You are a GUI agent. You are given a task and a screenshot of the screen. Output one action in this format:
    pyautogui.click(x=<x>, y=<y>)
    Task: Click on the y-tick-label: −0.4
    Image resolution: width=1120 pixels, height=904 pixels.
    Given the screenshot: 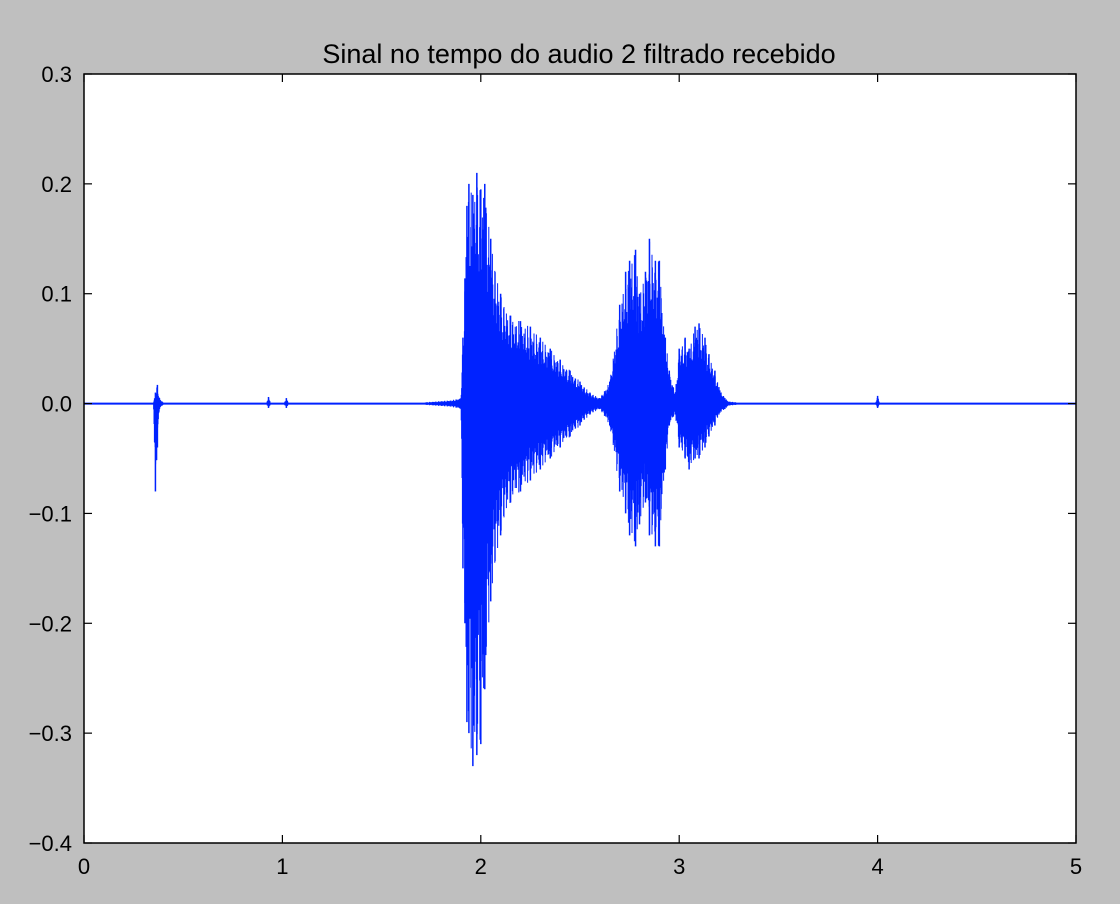 What is the action you would take?
    pyautogui.click(x=50, y=843)
    